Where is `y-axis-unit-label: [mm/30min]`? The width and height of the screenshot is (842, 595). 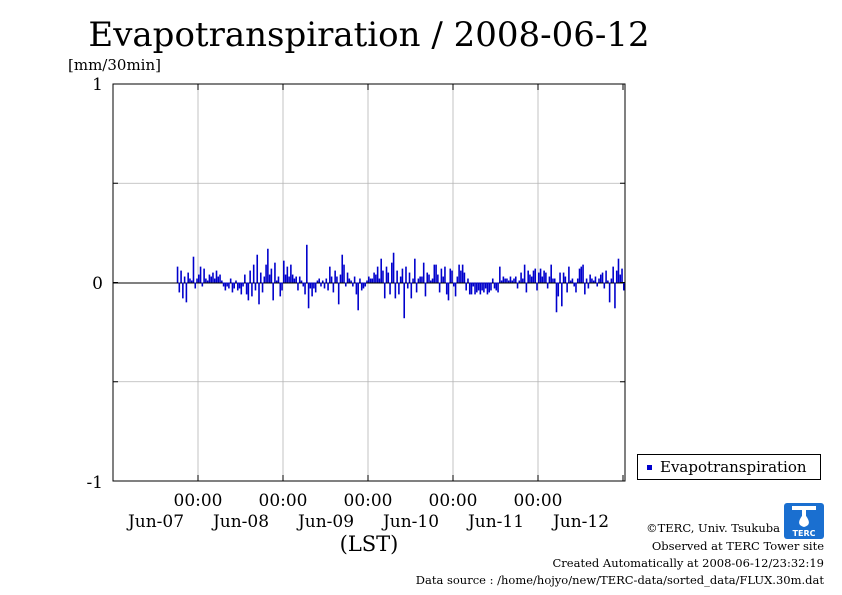
y-axis-unit-label: [mm/30min] is located at coordinates (114, 65).